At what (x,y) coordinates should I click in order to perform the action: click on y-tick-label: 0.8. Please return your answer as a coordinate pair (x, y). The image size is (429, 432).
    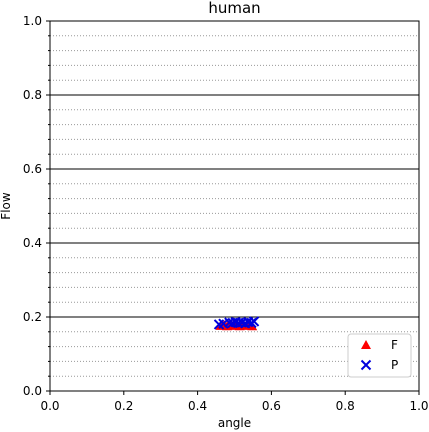
    Looking at the image, I should click on (32, 95).